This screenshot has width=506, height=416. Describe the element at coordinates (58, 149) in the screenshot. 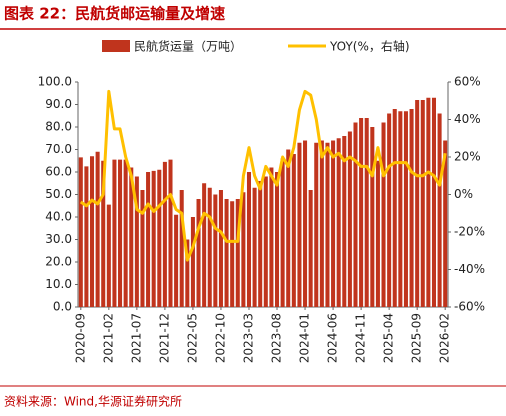

I see `y-tick-label: 70.0` at that location.